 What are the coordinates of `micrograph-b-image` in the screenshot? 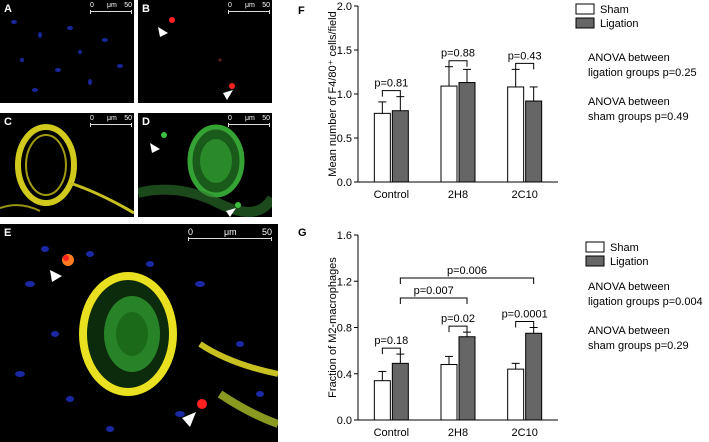 It's located at (196, 58).